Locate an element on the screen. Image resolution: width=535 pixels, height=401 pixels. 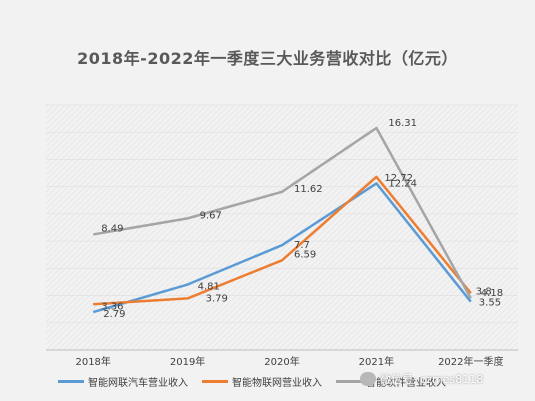
wechat-icon is located at coordinates (368, 379).